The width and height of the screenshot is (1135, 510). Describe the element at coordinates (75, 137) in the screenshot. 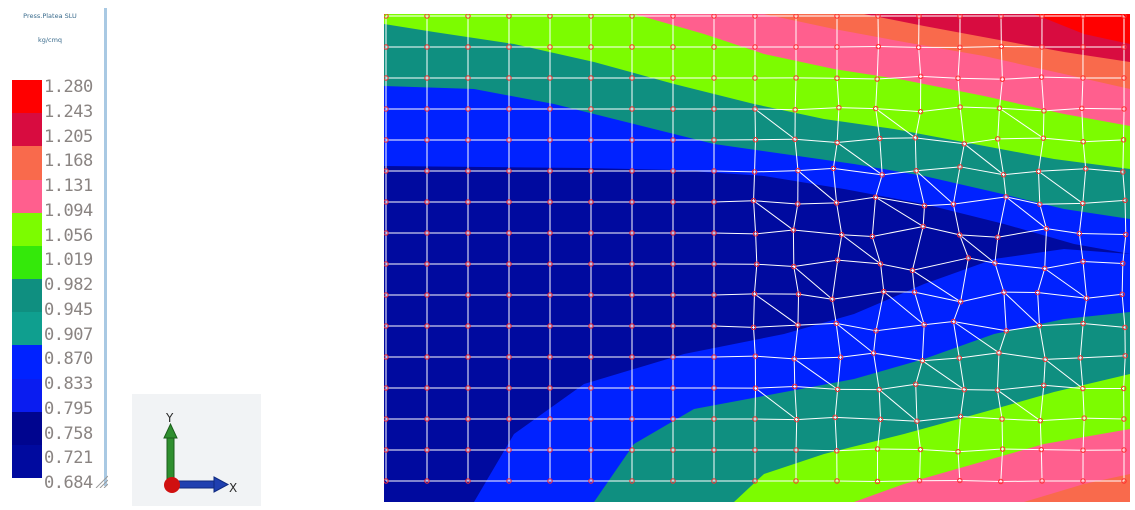

I see `legend-value: 1.205` at that location.